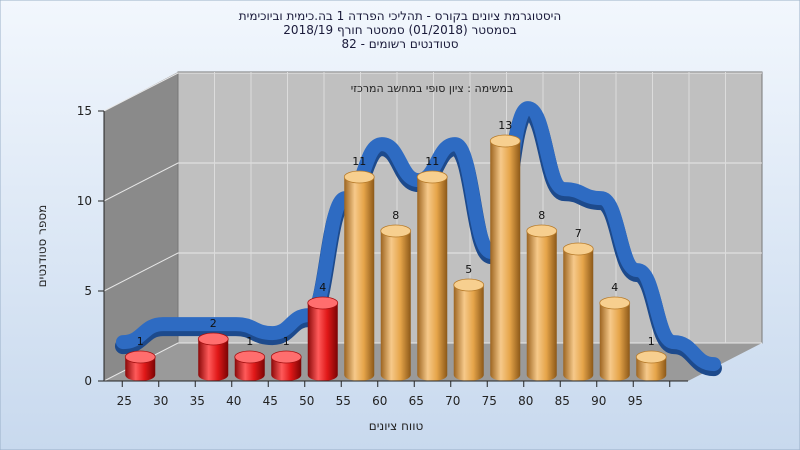  Describe the element at coordinates (379, 401) in the screenshot. I see `x-tick-label: 60` at that location.